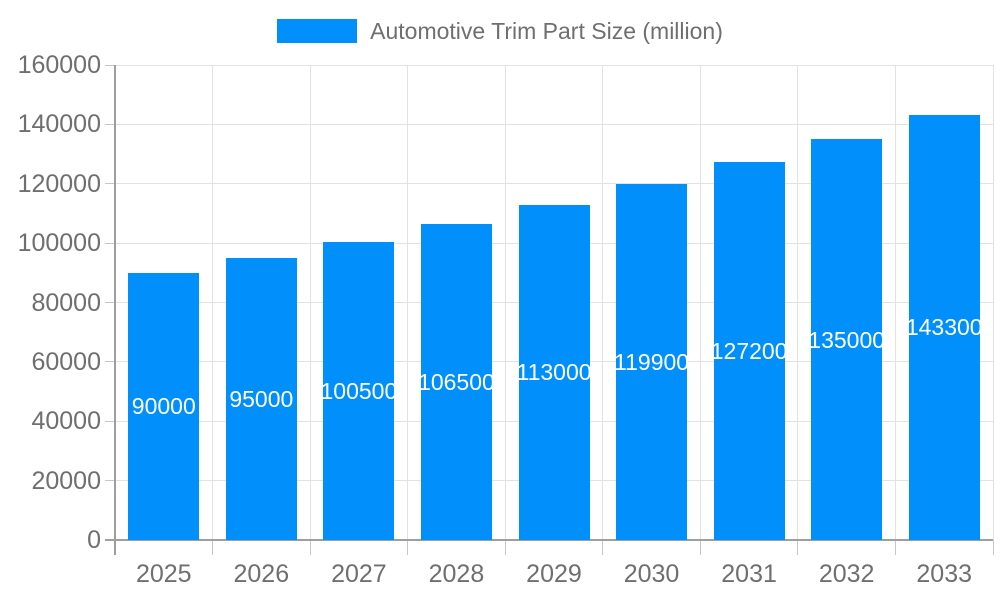  I want to click on x-axis-tick-label: 2029, so click(554, 574).